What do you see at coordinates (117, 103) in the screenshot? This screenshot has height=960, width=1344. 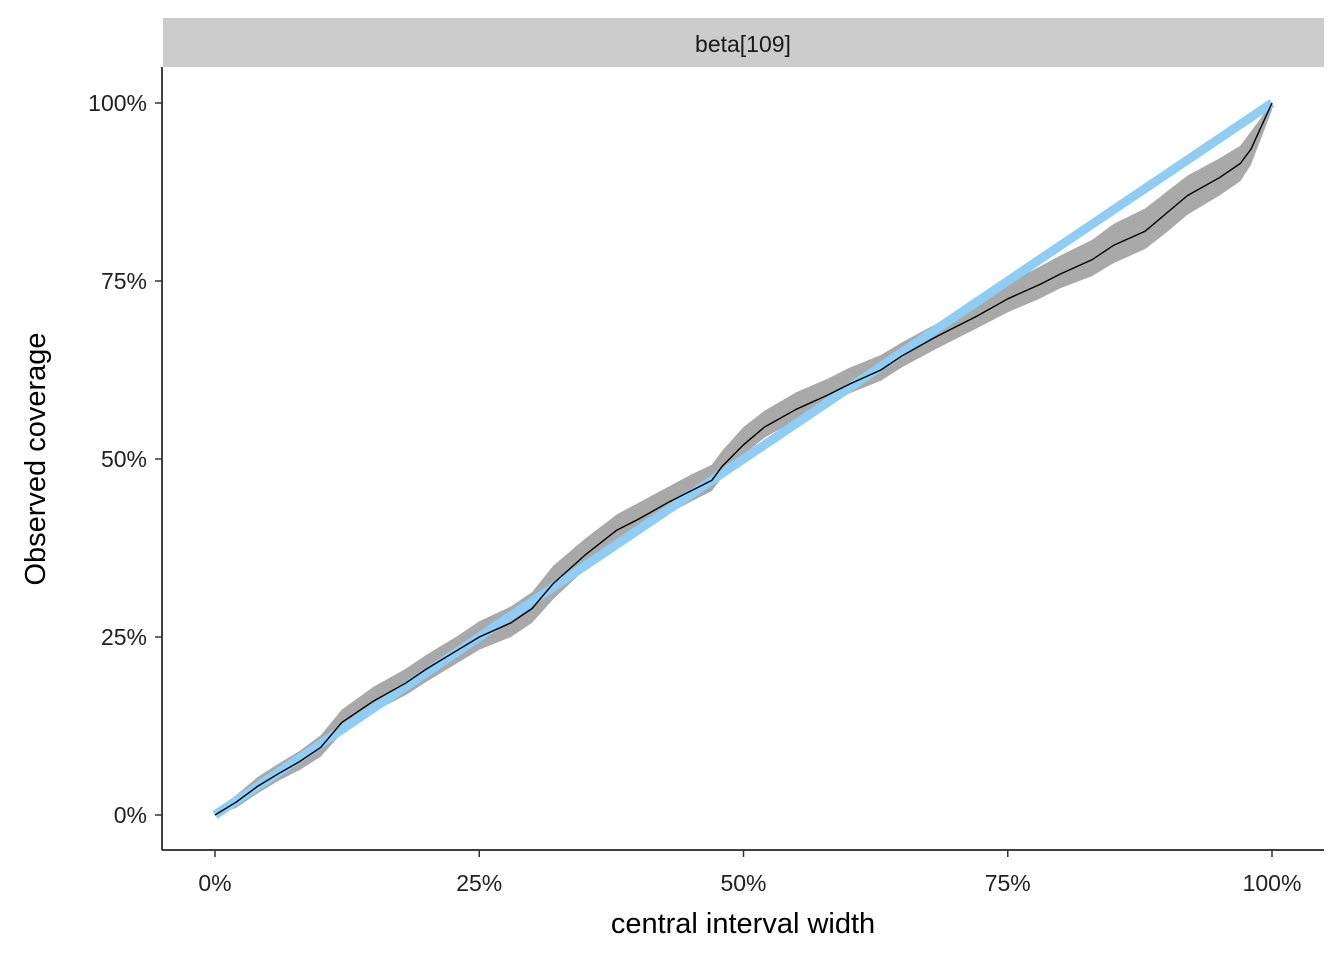 I see `y-tick-label: 100%` at bounding box center [117, 103].